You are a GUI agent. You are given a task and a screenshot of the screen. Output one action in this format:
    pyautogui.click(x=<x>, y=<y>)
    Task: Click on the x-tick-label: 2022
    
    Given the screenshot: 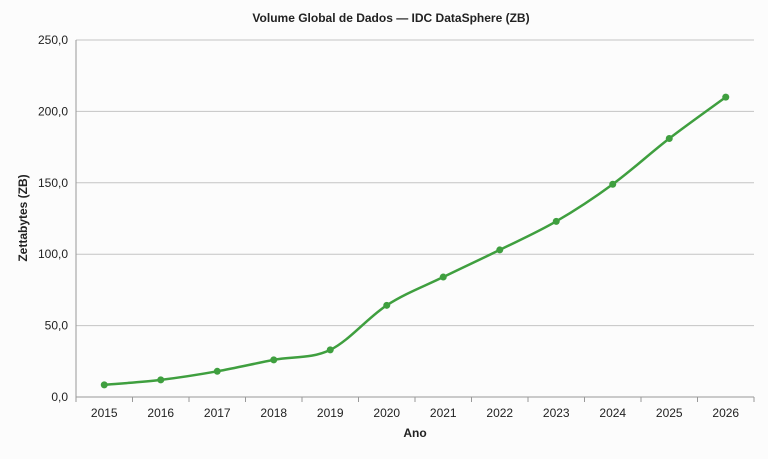 What is the action you would take?
    pyautogui.click(x=499, y=413)
    